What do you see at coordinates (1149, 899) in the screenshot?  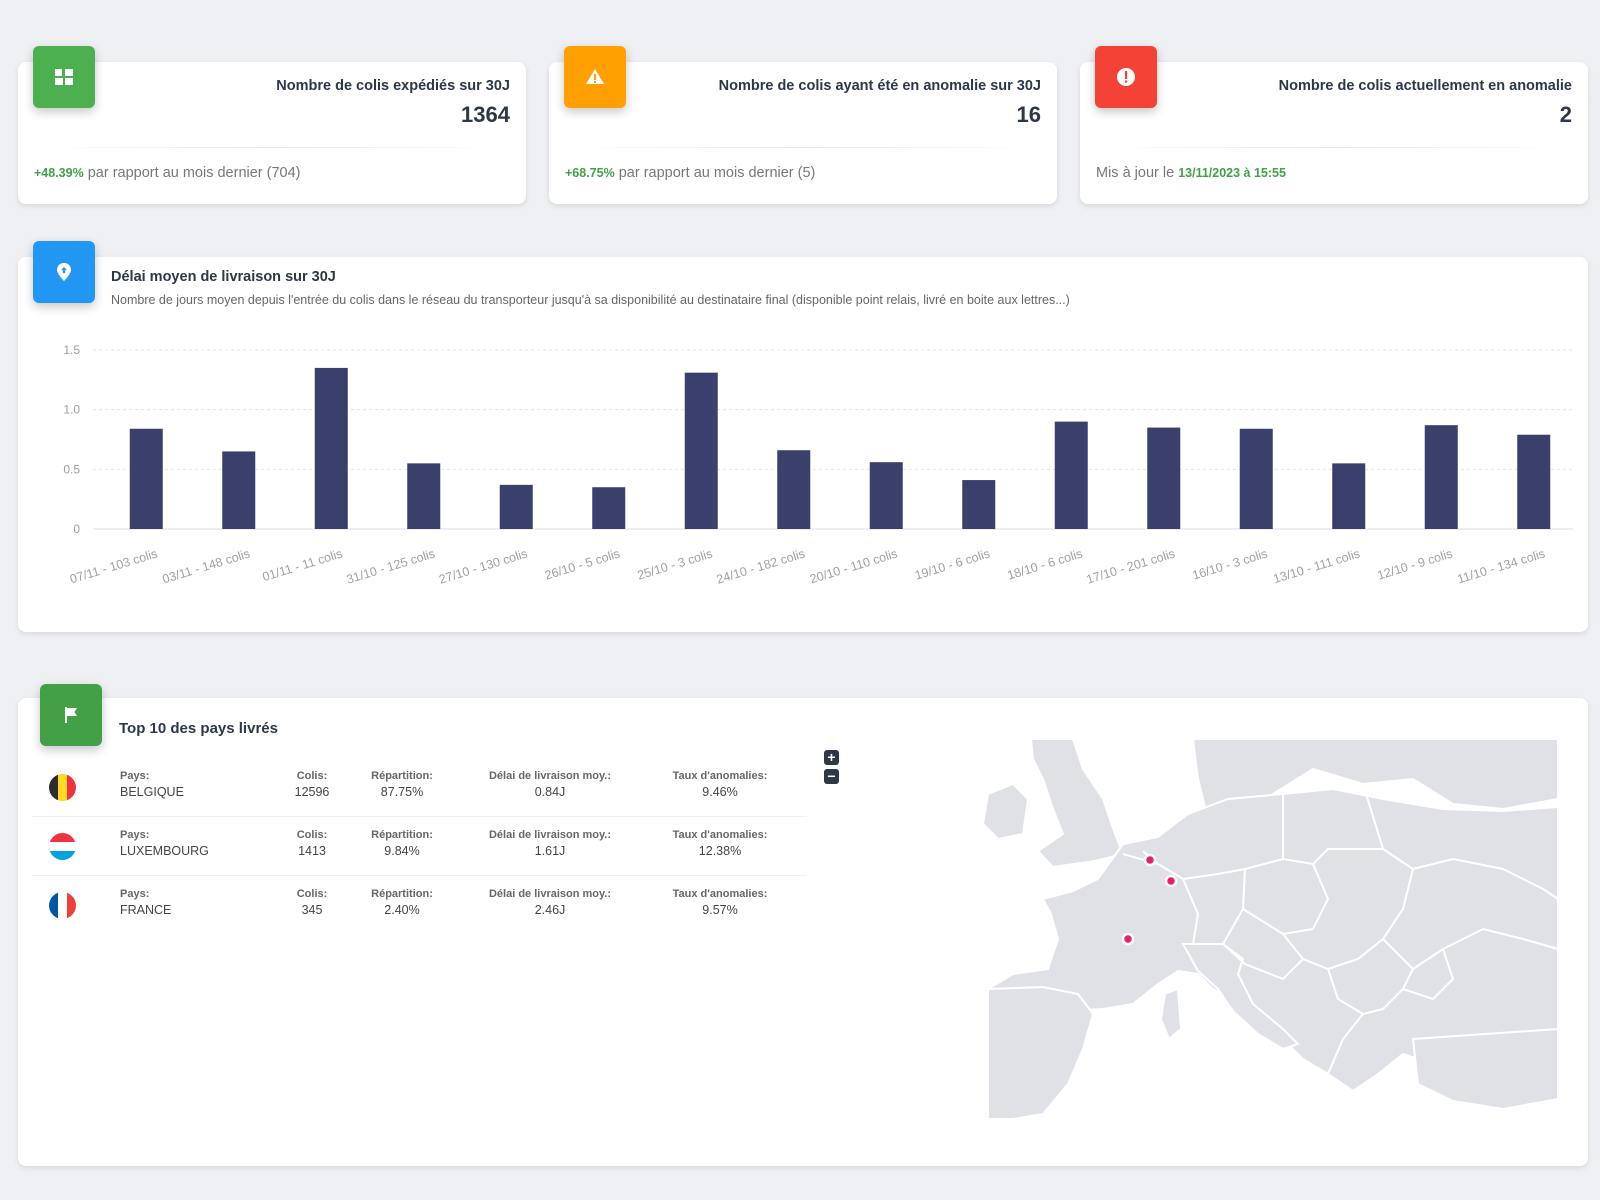 I see `map-markers` at bounding box center [1149, 899].